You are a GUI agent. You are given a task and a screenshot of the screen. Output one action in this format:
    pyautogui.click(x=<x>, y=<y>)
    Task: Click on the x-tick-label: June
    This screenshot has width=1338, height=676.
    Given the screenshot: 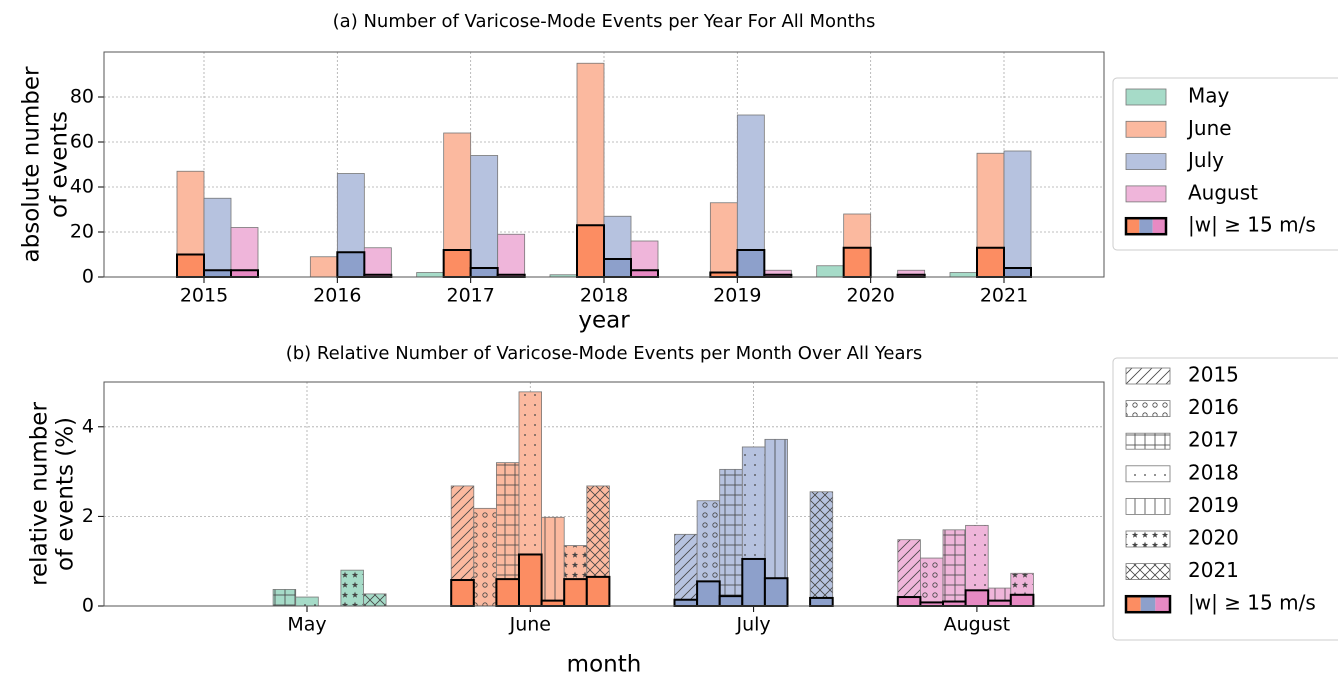 What is the action you would take?
    pyautogui.click(x=530, y=625)
    